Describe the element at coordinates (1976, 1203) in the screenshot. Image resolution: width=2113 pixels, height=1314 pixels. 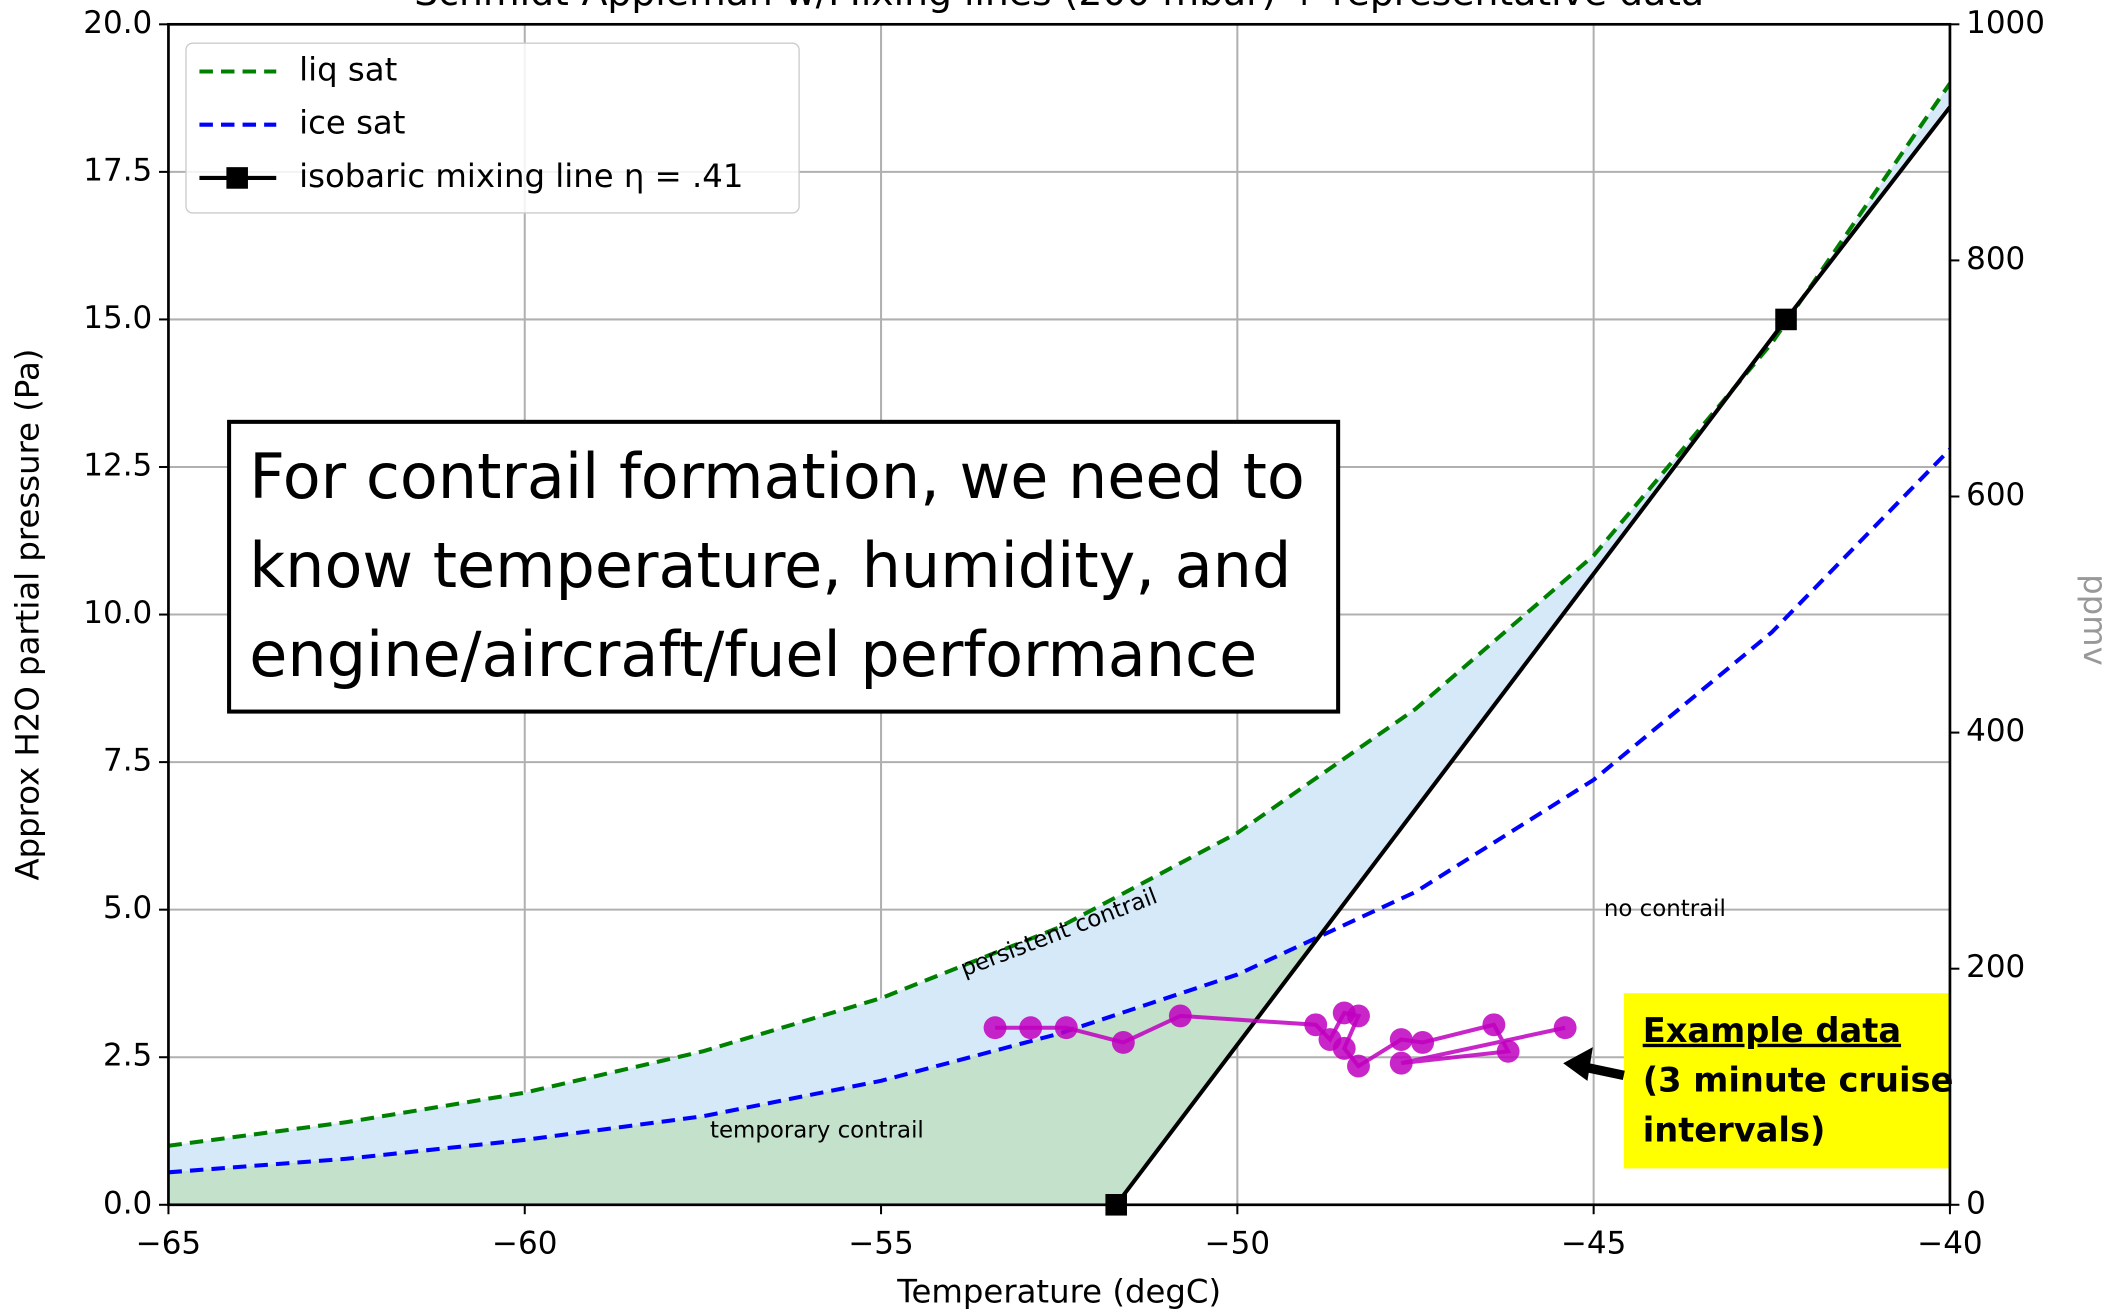
I see `y2-tick-label: 0` at that location.